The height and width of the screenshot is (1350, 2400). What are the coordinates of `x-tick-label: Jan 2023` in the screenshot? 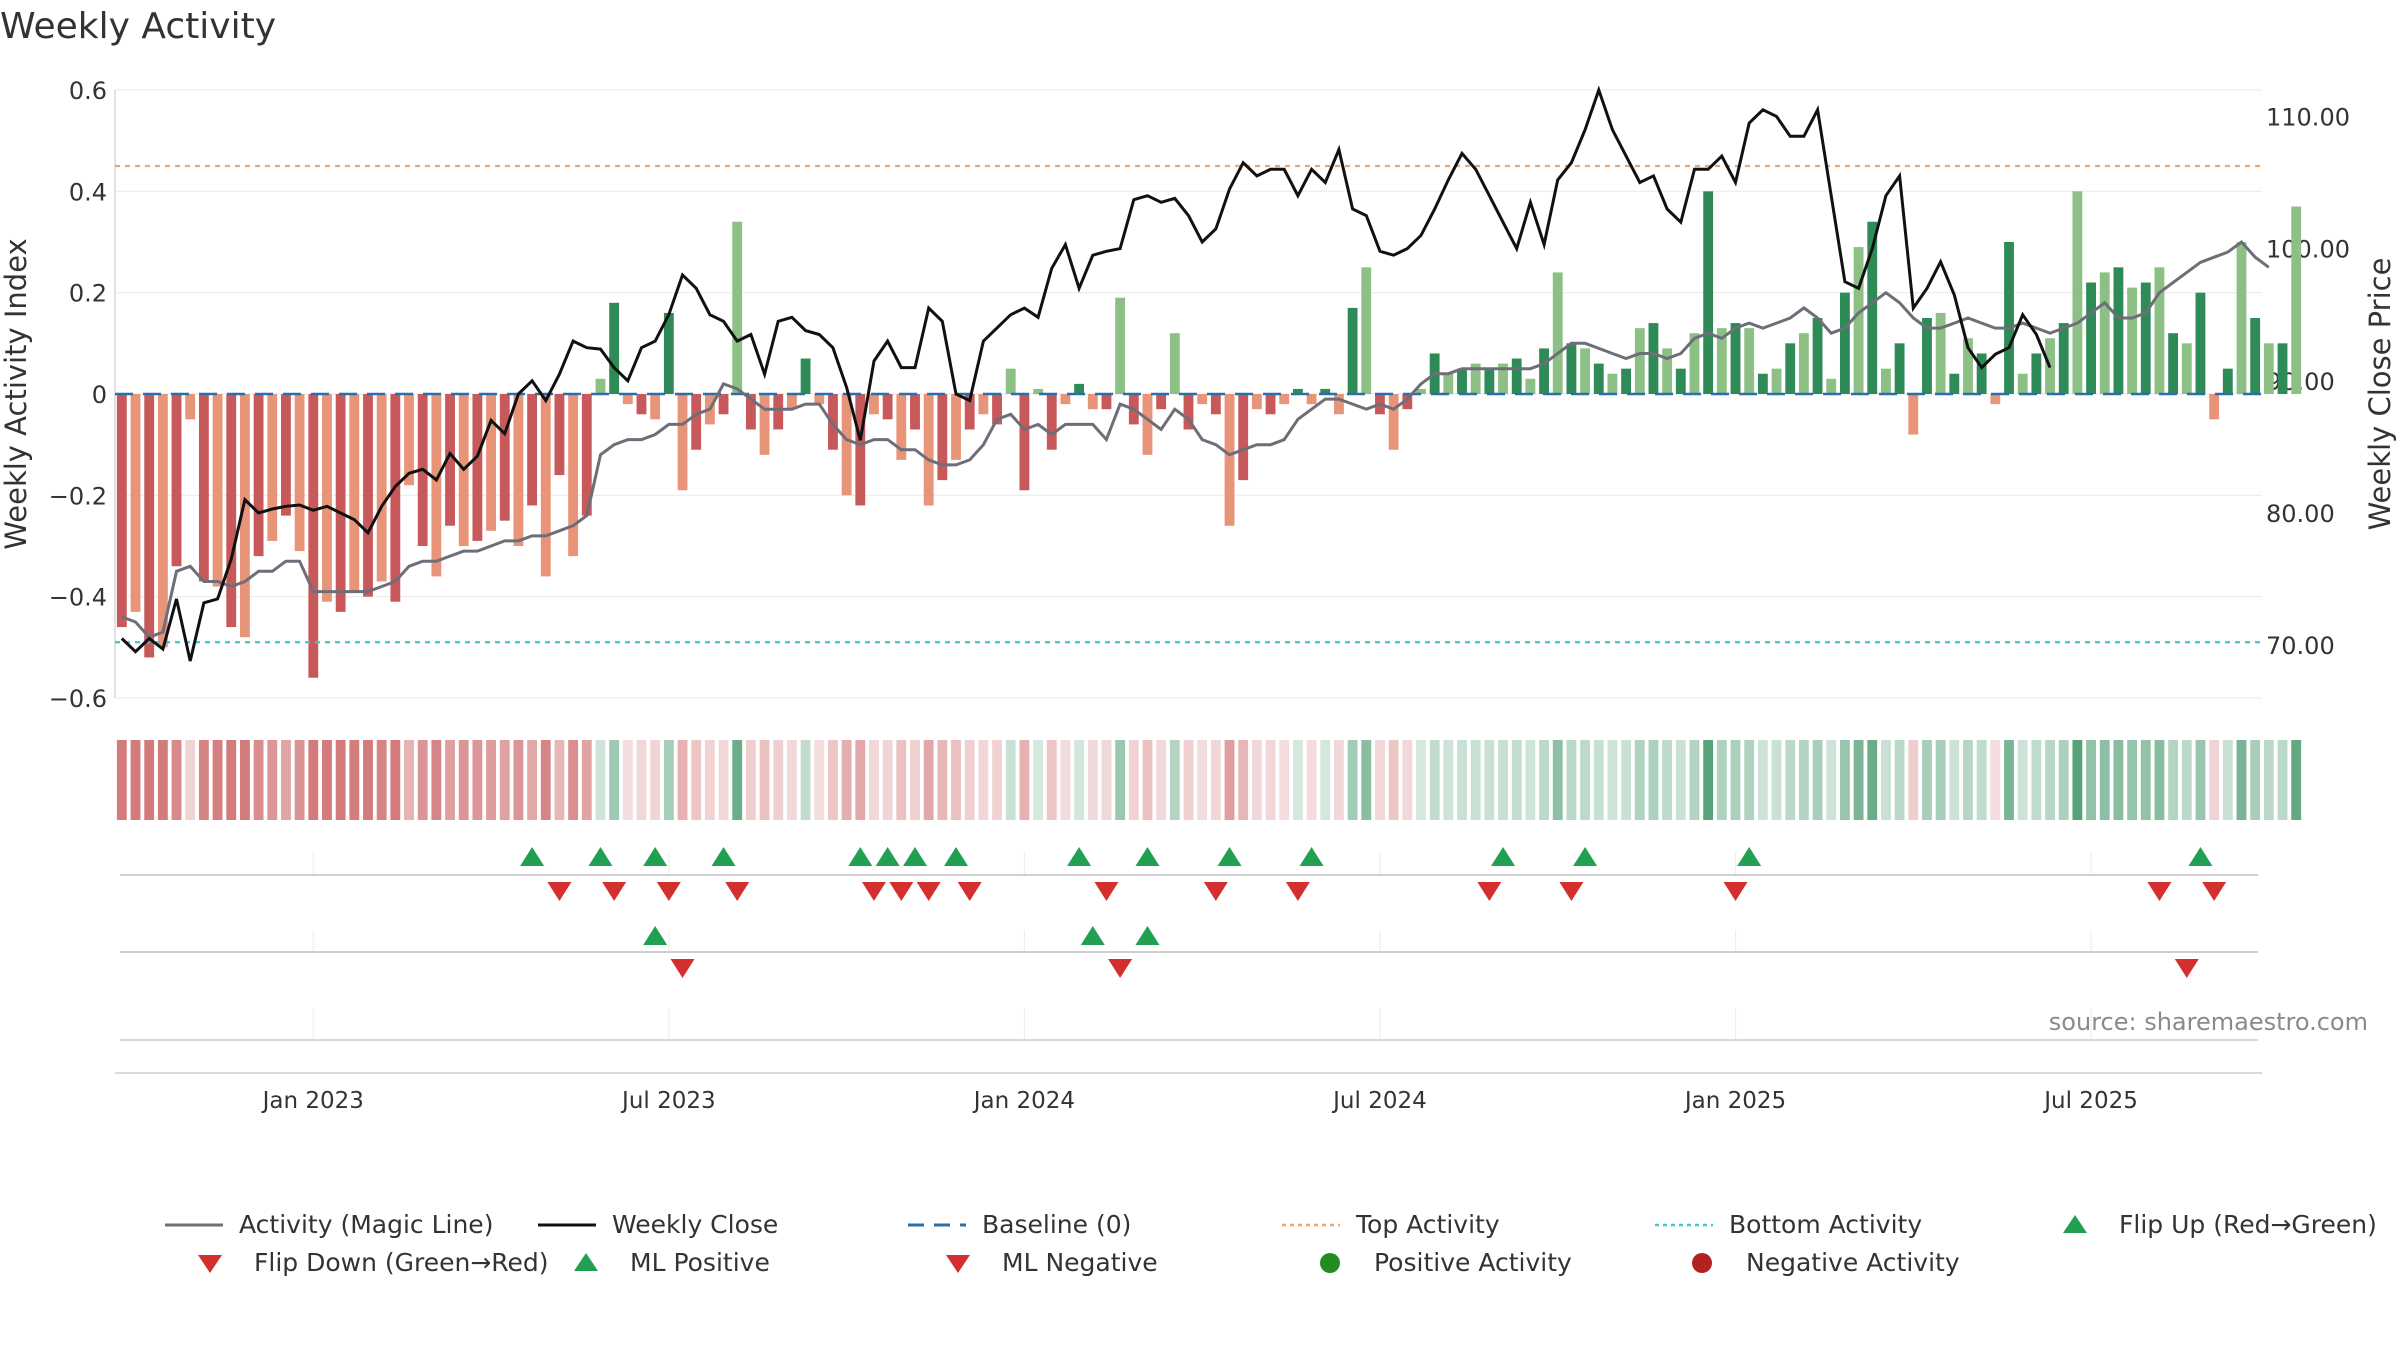 It's located at (312, 1101).